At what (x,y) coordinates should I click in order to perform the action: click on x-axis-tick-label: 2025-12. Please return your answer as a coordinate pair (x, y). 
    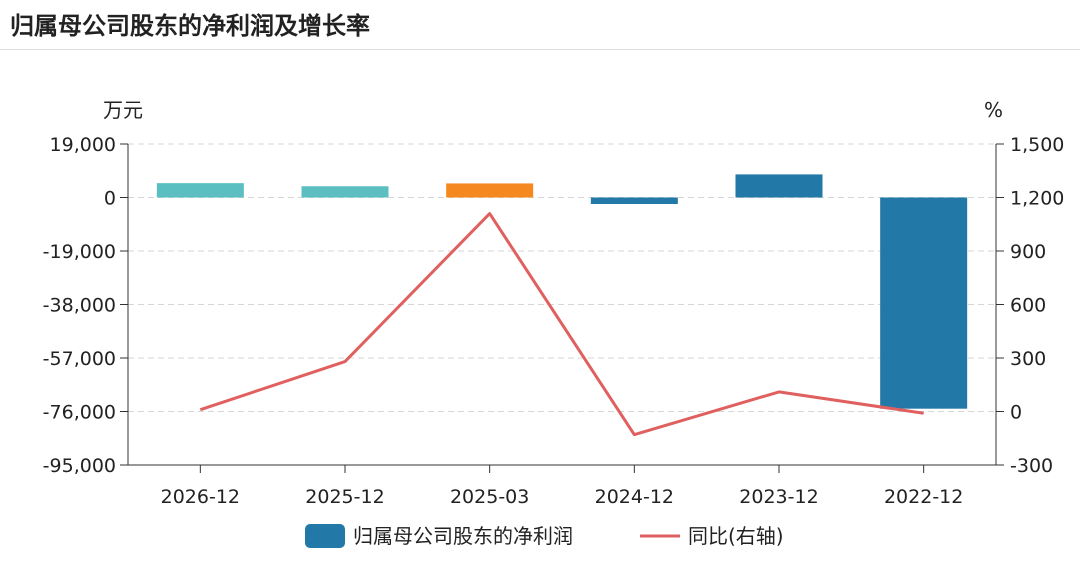
    Looking at the image, I should click on (344, 497).